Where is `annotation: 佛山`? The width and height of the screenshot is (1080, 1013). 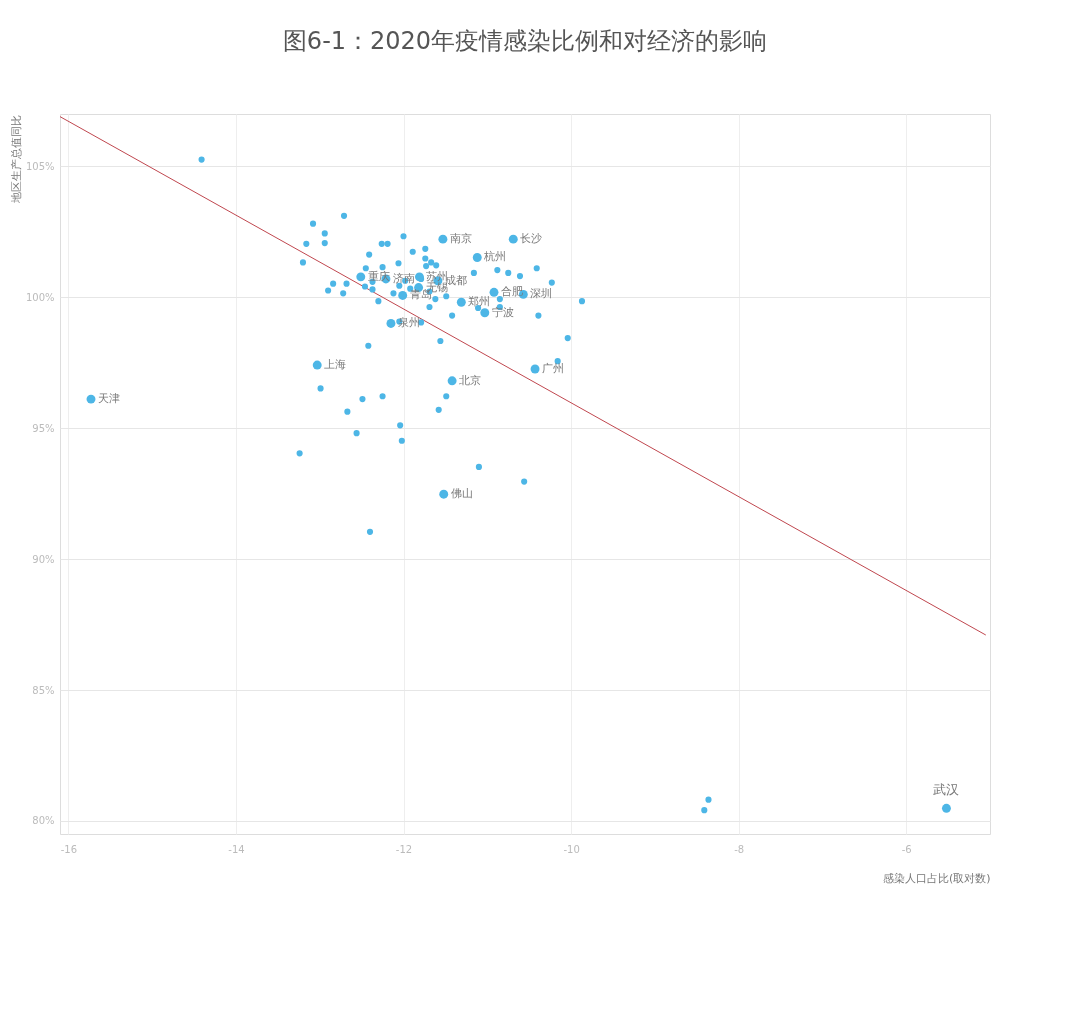 annotation: 佛山 is located at coordinates (461, 494).